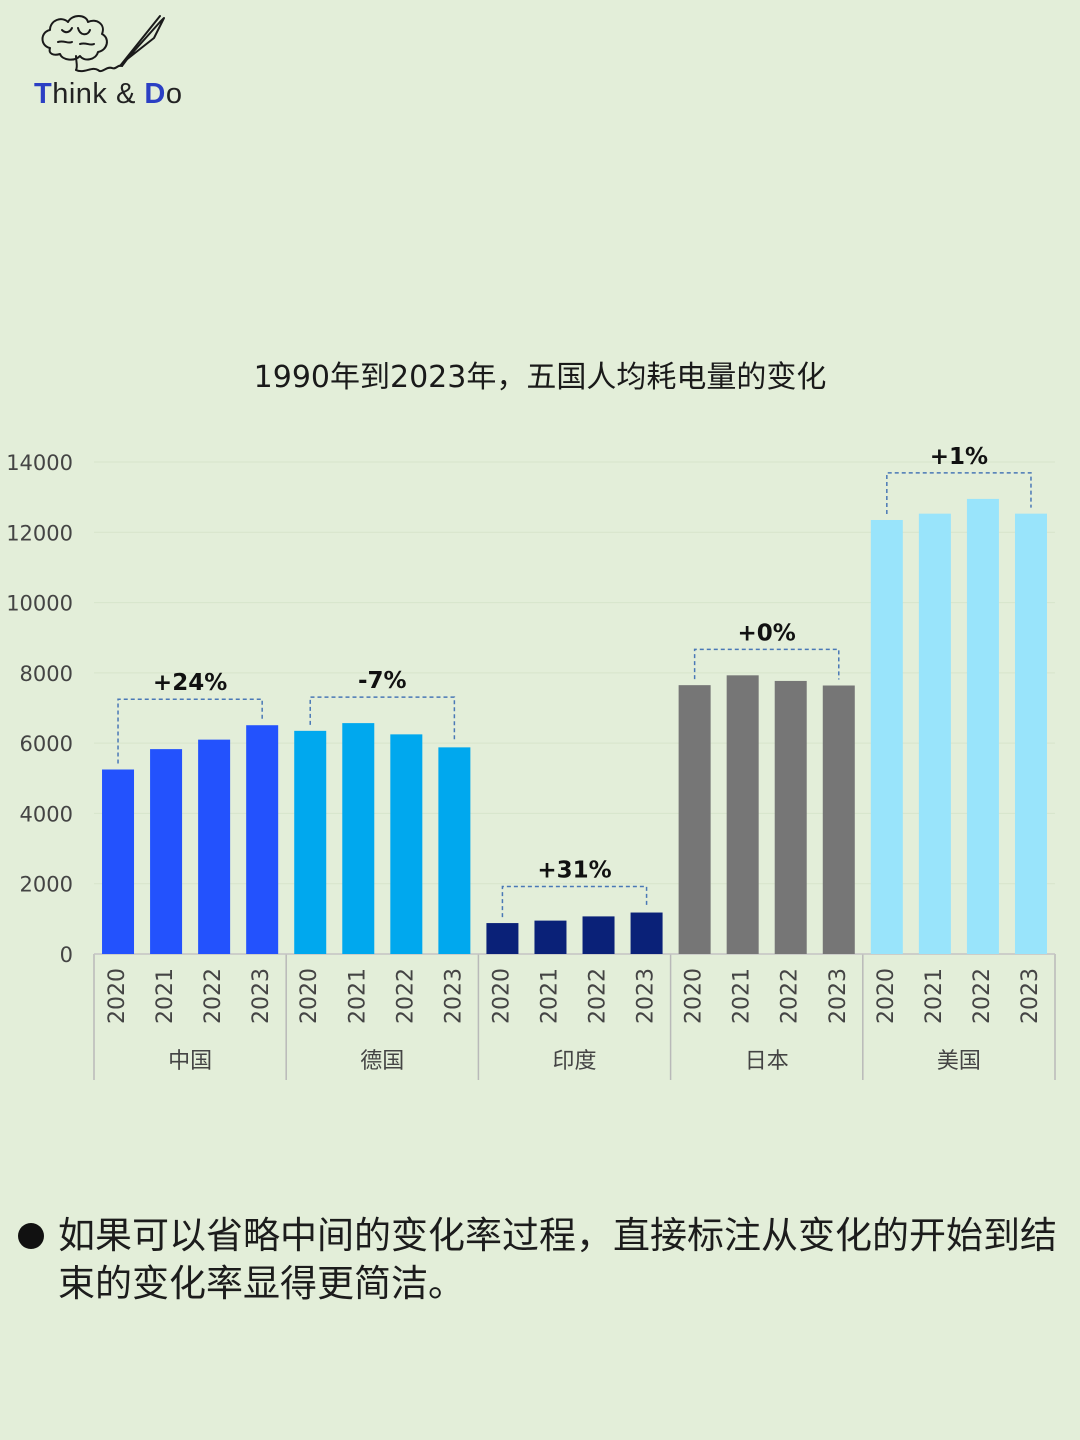 This screenshot has width=1080, height=1440. Describe the element at coordinates (214, 846) in the screenshot. I see `bar-中国-2022` at that location.